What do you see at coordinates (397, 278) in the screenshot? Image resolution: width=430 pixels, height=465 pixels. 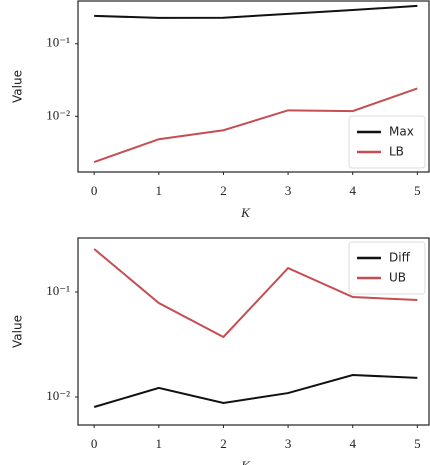 I see `legend-label: UB` at bounding box center [397, 278].